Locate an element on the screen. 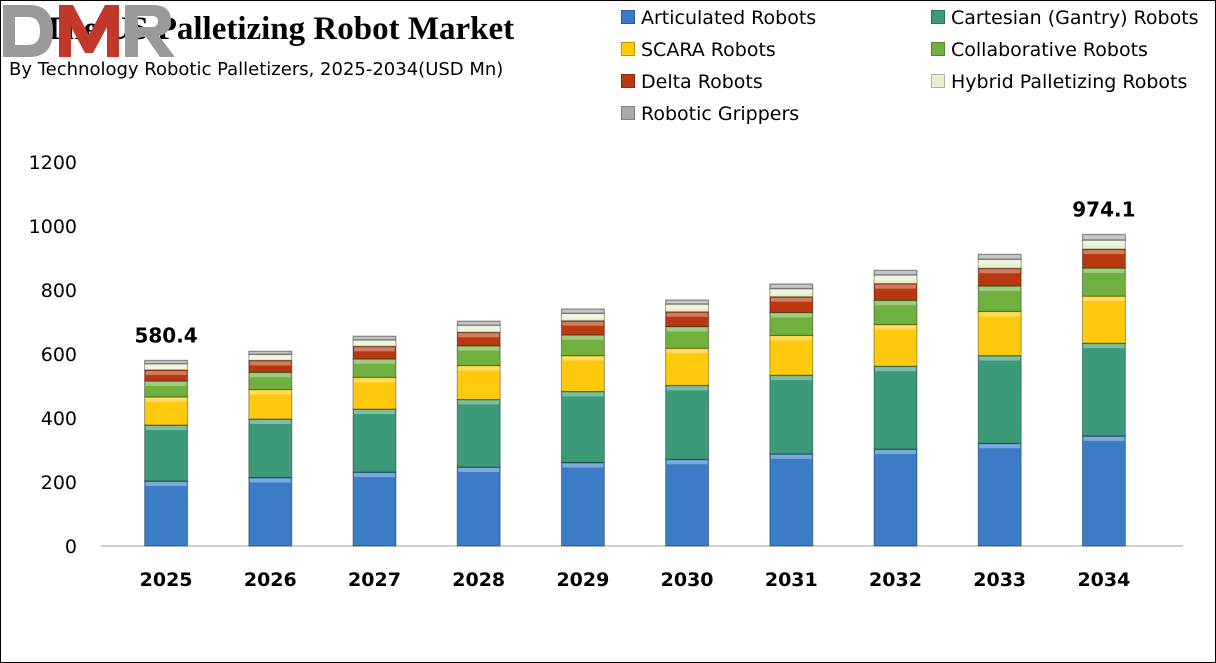 This screenshot has width=1216, height=663. legend-item: Collaborative Robots is located at coordinates (1039, 50).